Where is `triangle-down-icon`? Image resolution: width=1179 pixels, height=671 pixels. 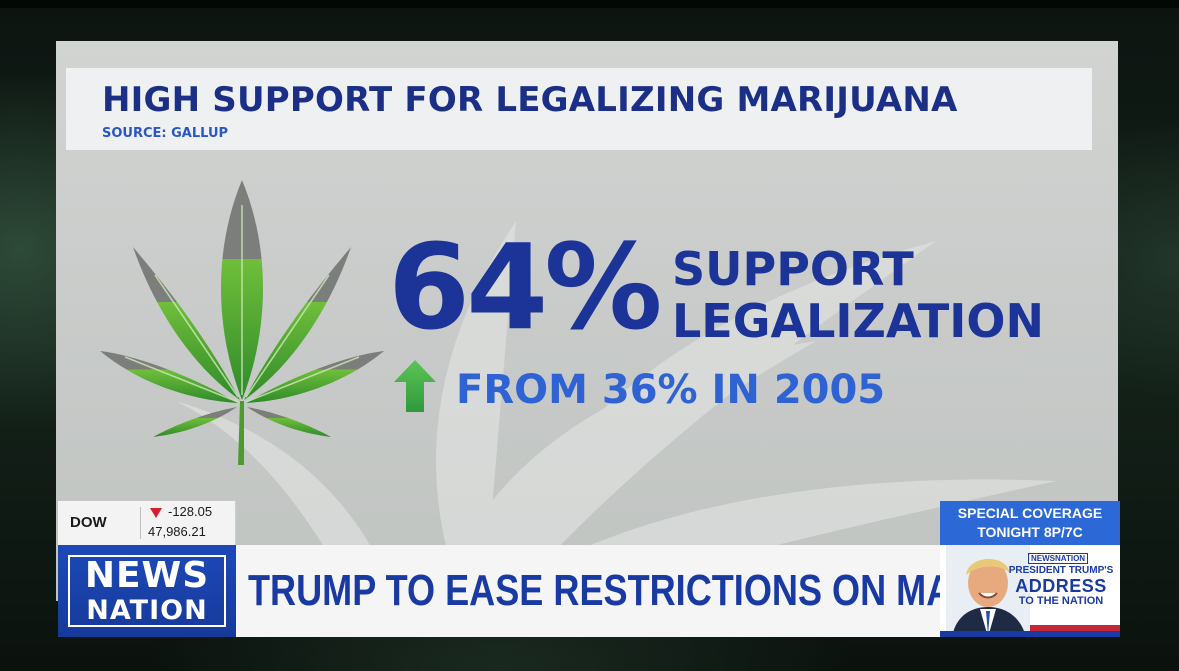
triangle-down-icon is located at coordinates (156, 513).